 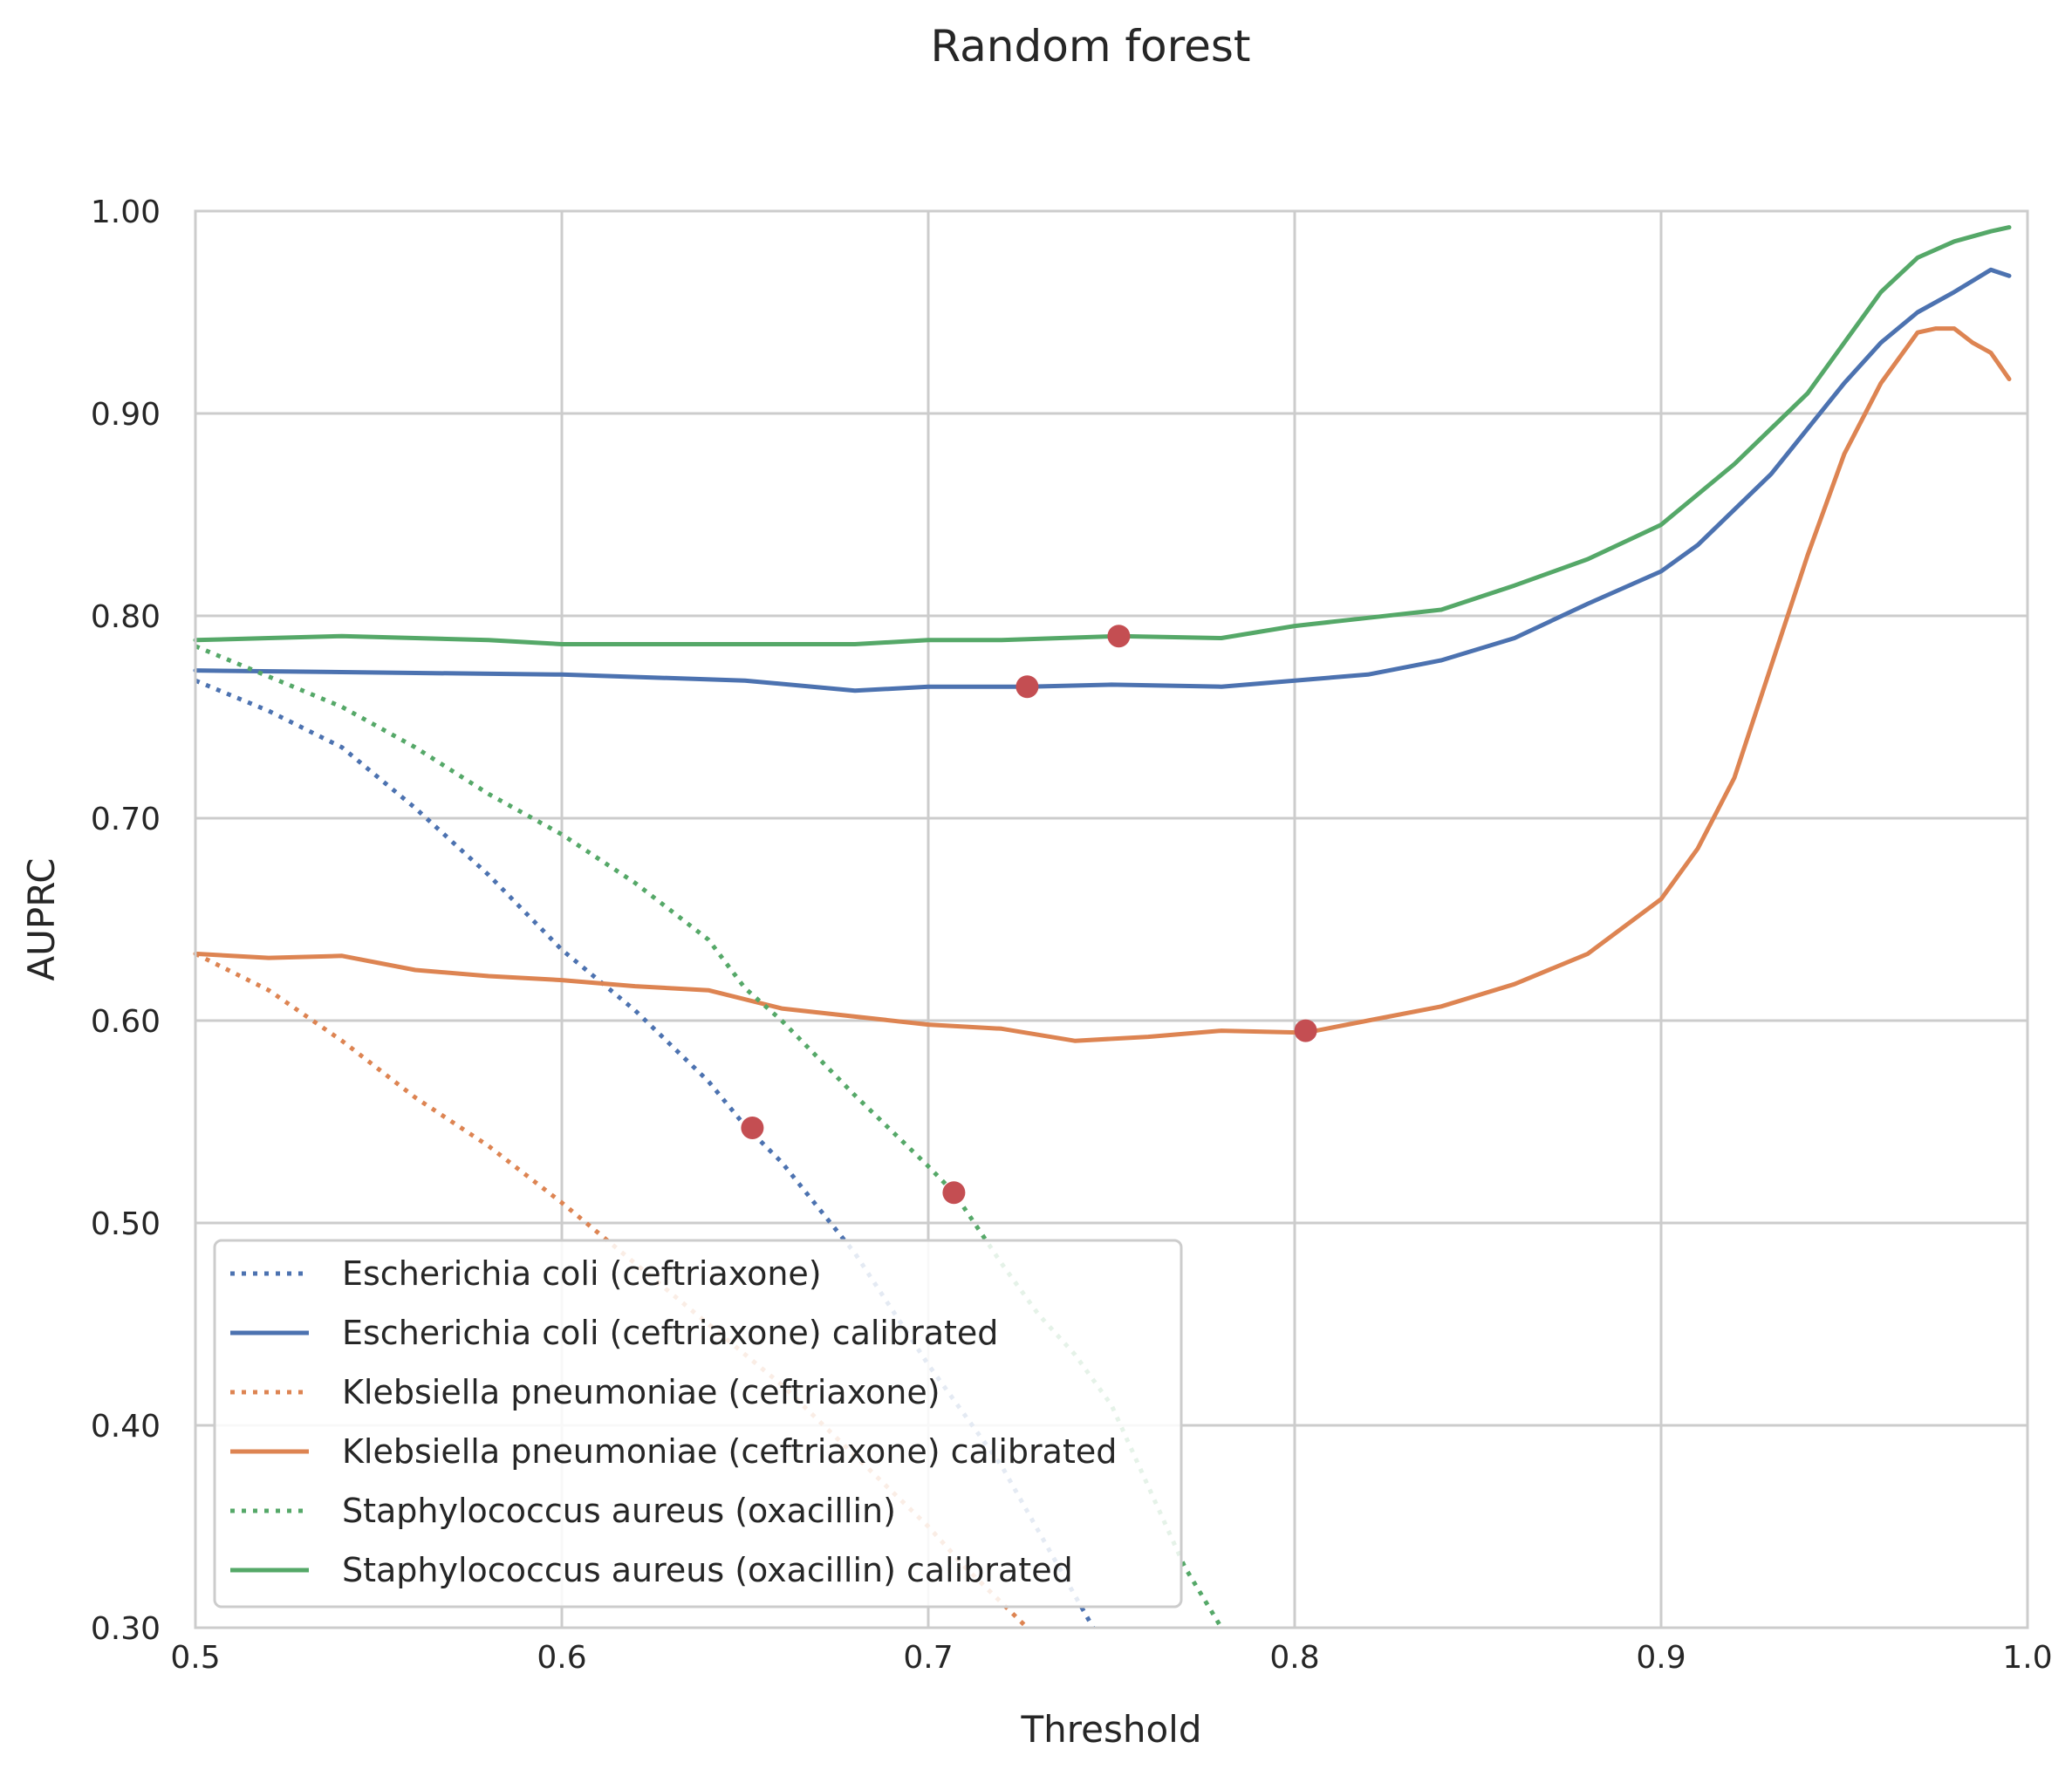 What do you see at coordinates (195, 1658) in the screenshot?
I see `x-tick-label: 0.5` at bounding box center [195, 1658].